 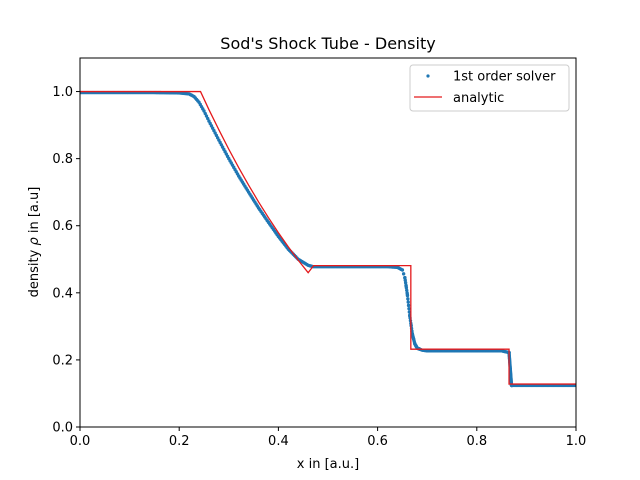 I want to click on x-tick-label: 0.2, so click(x=179, y=441).